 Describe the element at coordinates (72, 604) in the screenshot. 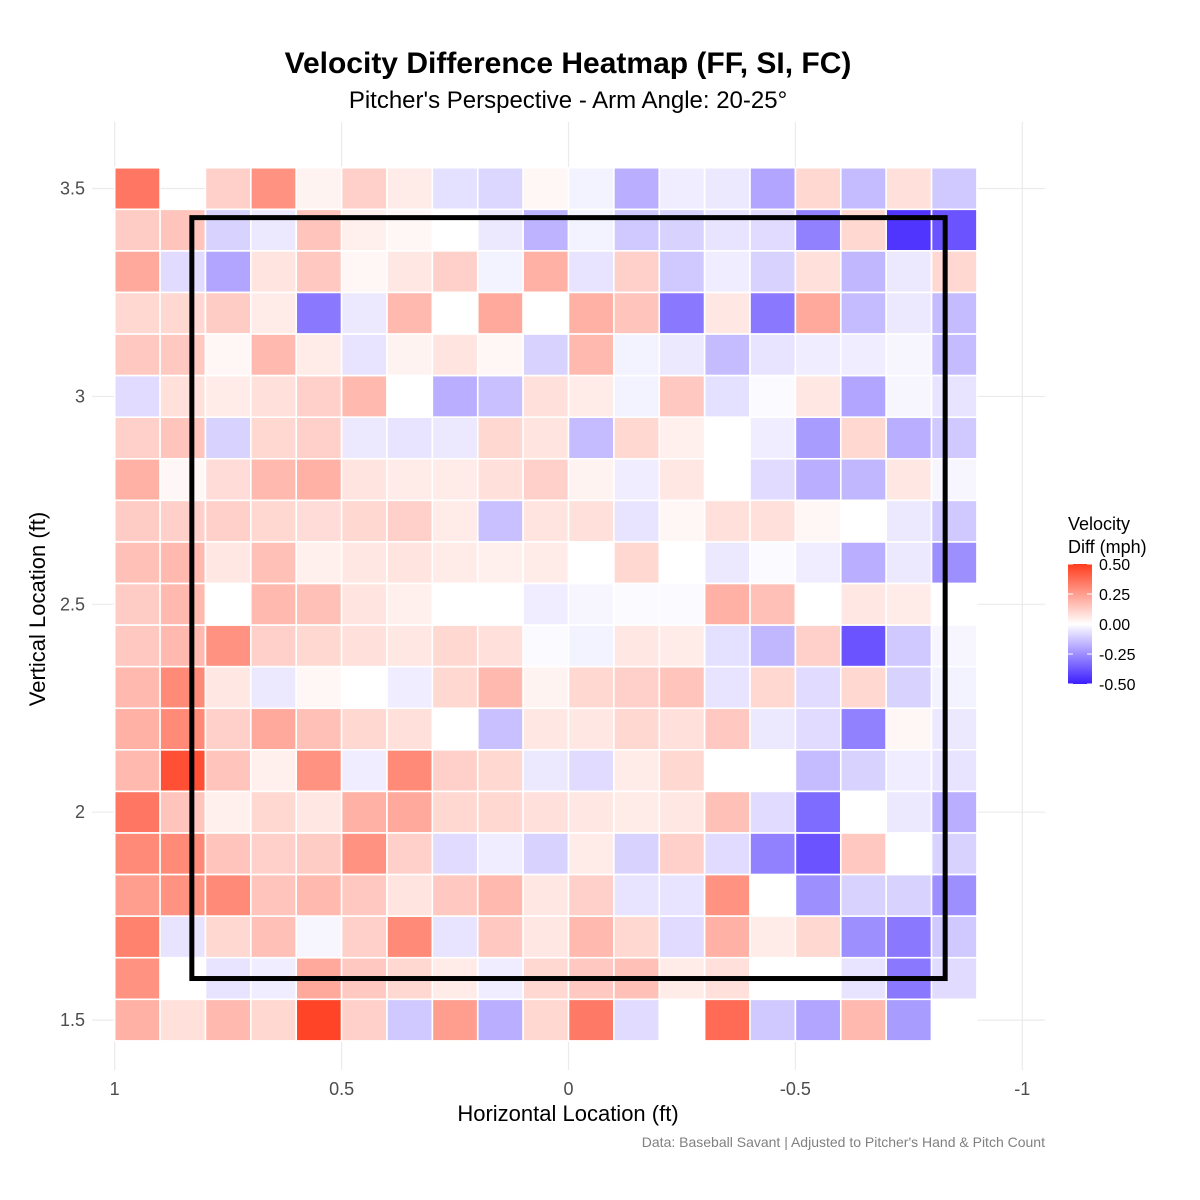

I see `y-tick-label: 2.5` at that location.